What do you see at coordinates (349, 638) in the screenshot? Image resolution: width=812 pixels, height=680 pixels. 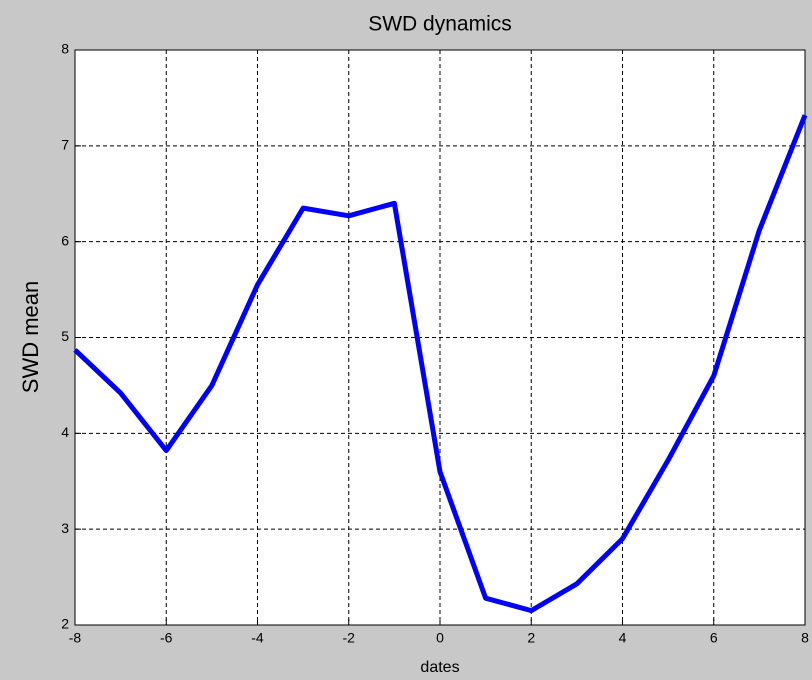 I see `x-tick-label: -2` at bounding box center [349, 638].